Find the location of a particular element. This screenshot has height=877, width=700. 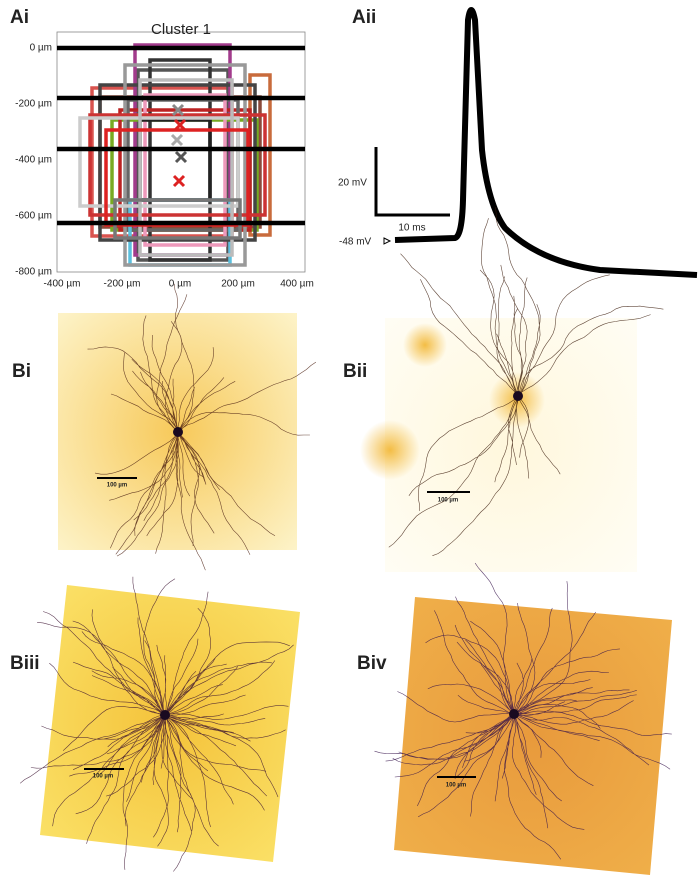

scale-bar is located at coordinates (412, 182).